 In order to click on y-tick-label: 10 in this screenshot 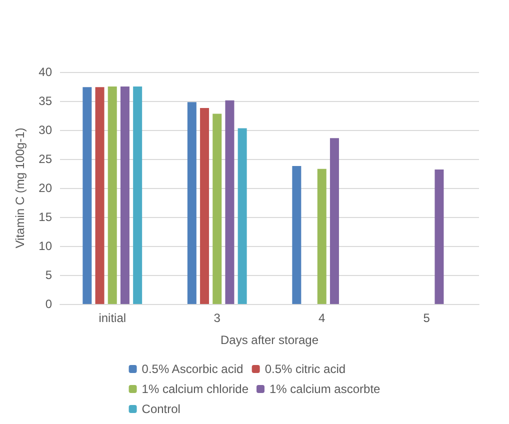, I will do `click(45, 246)`.